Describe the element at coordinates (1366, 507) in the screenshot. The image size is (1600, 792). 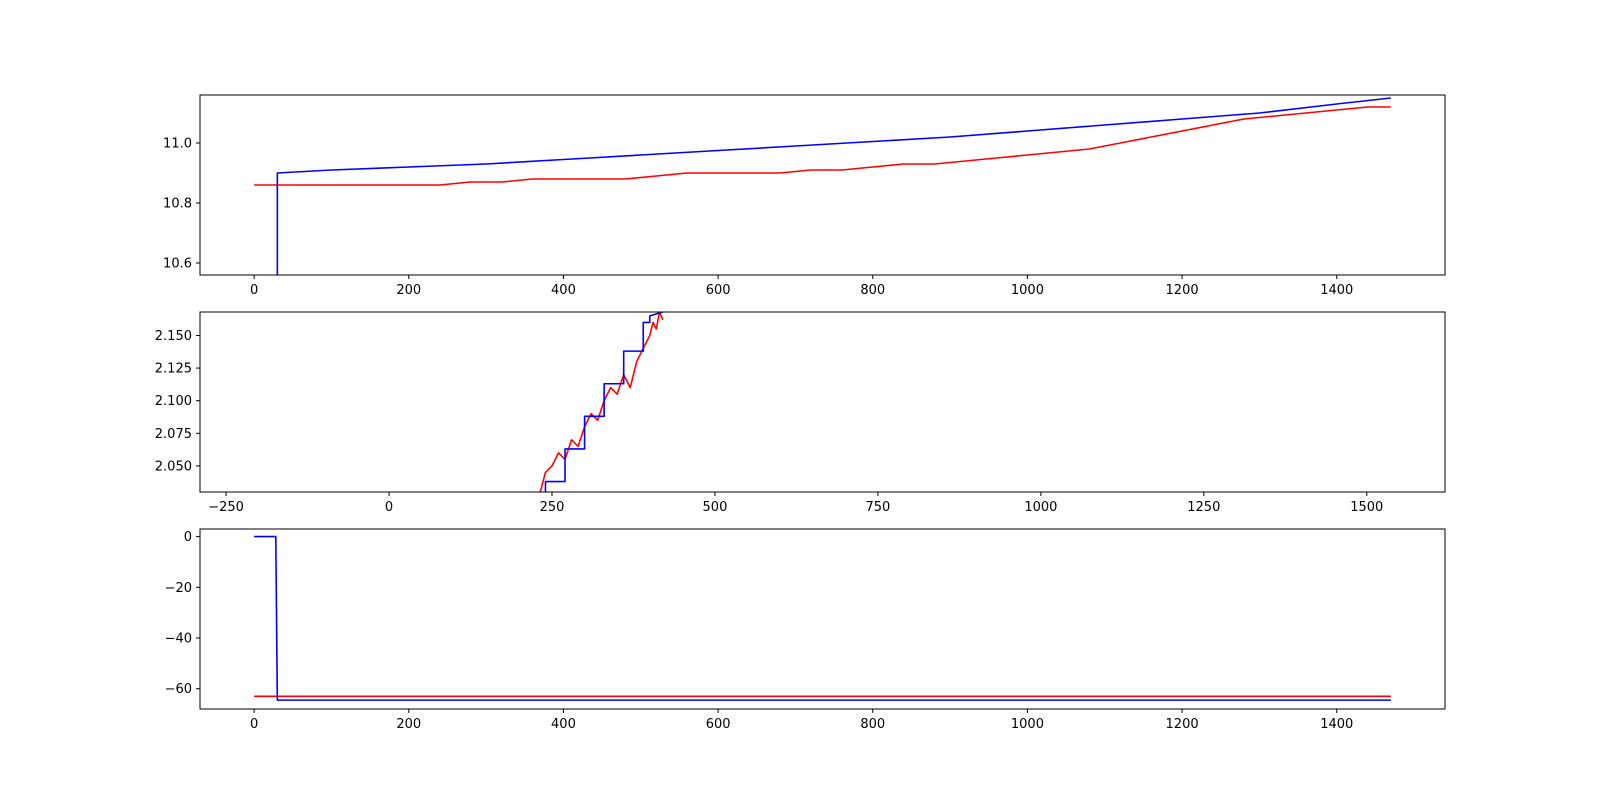
I see `x-tick-label: 1500` at that location.